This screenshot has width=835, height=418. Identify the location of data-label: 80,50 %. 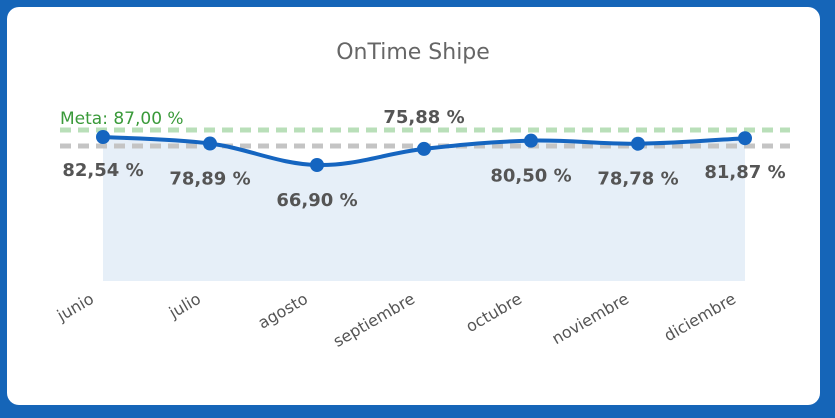
(530, 176).